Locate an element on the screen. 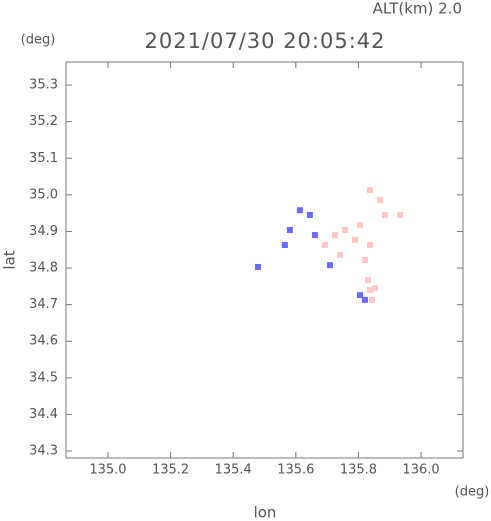  x-tick-label: 135.6 is located at coordinates (295, 470).